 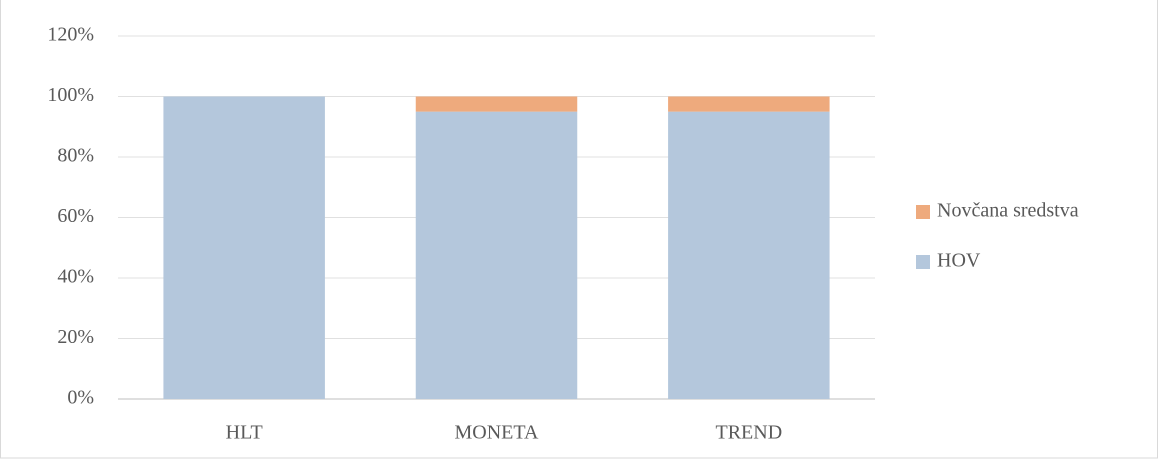 What do you see at coordinates (75, 277) in the screenshot?
I see `y-tick-label: 40%` at bounding box center [75, 277].